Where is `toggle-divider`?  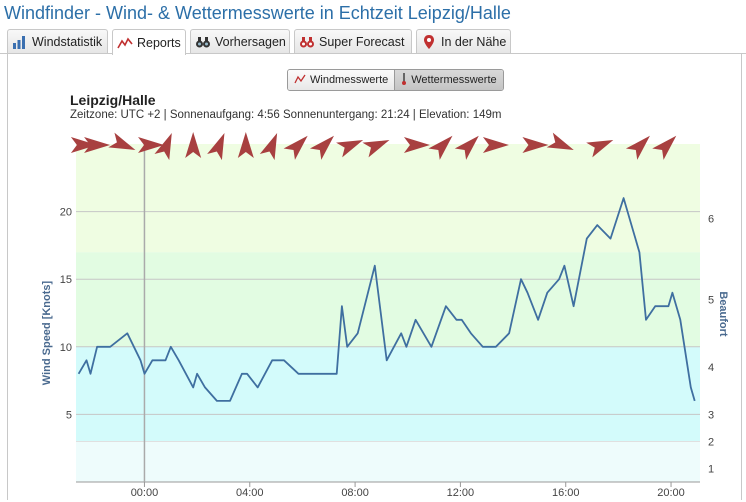
toggle-divider is located at coordinates (395, 80).